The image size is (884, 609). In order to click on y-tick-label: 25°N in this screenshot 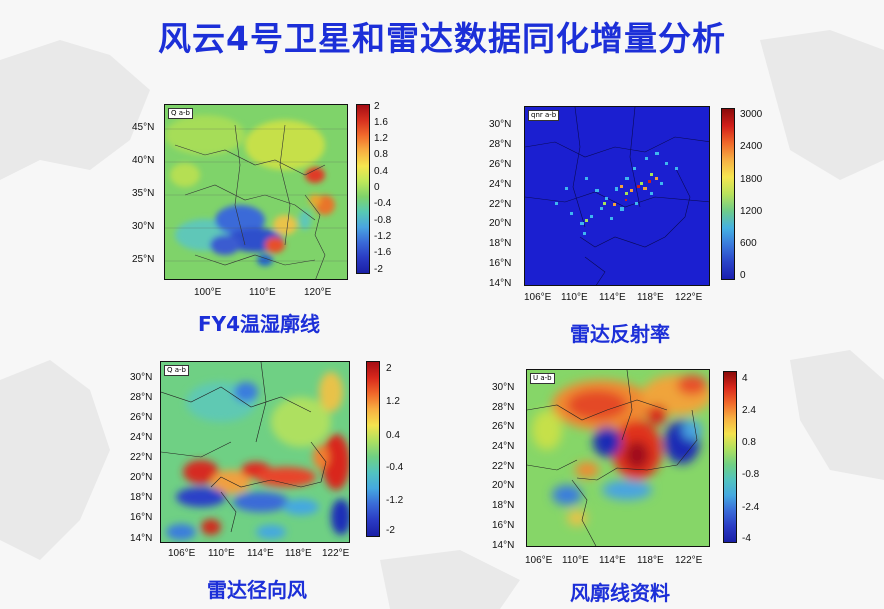, I will do `click(143, 259)`.